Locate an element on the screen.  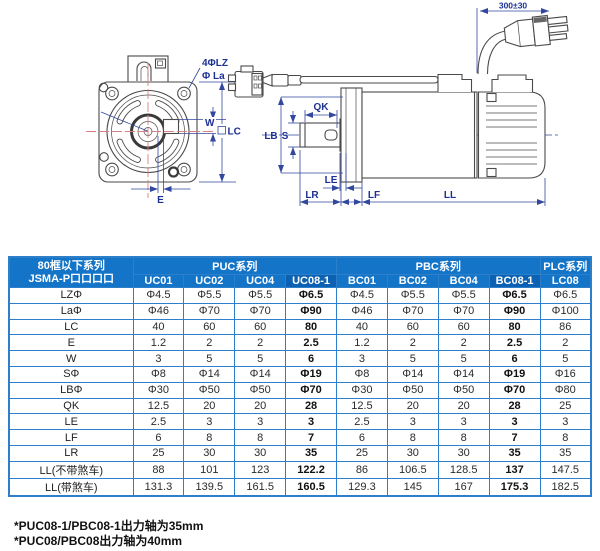
spec-value: 128.5 is located at coordinates (463, 469).